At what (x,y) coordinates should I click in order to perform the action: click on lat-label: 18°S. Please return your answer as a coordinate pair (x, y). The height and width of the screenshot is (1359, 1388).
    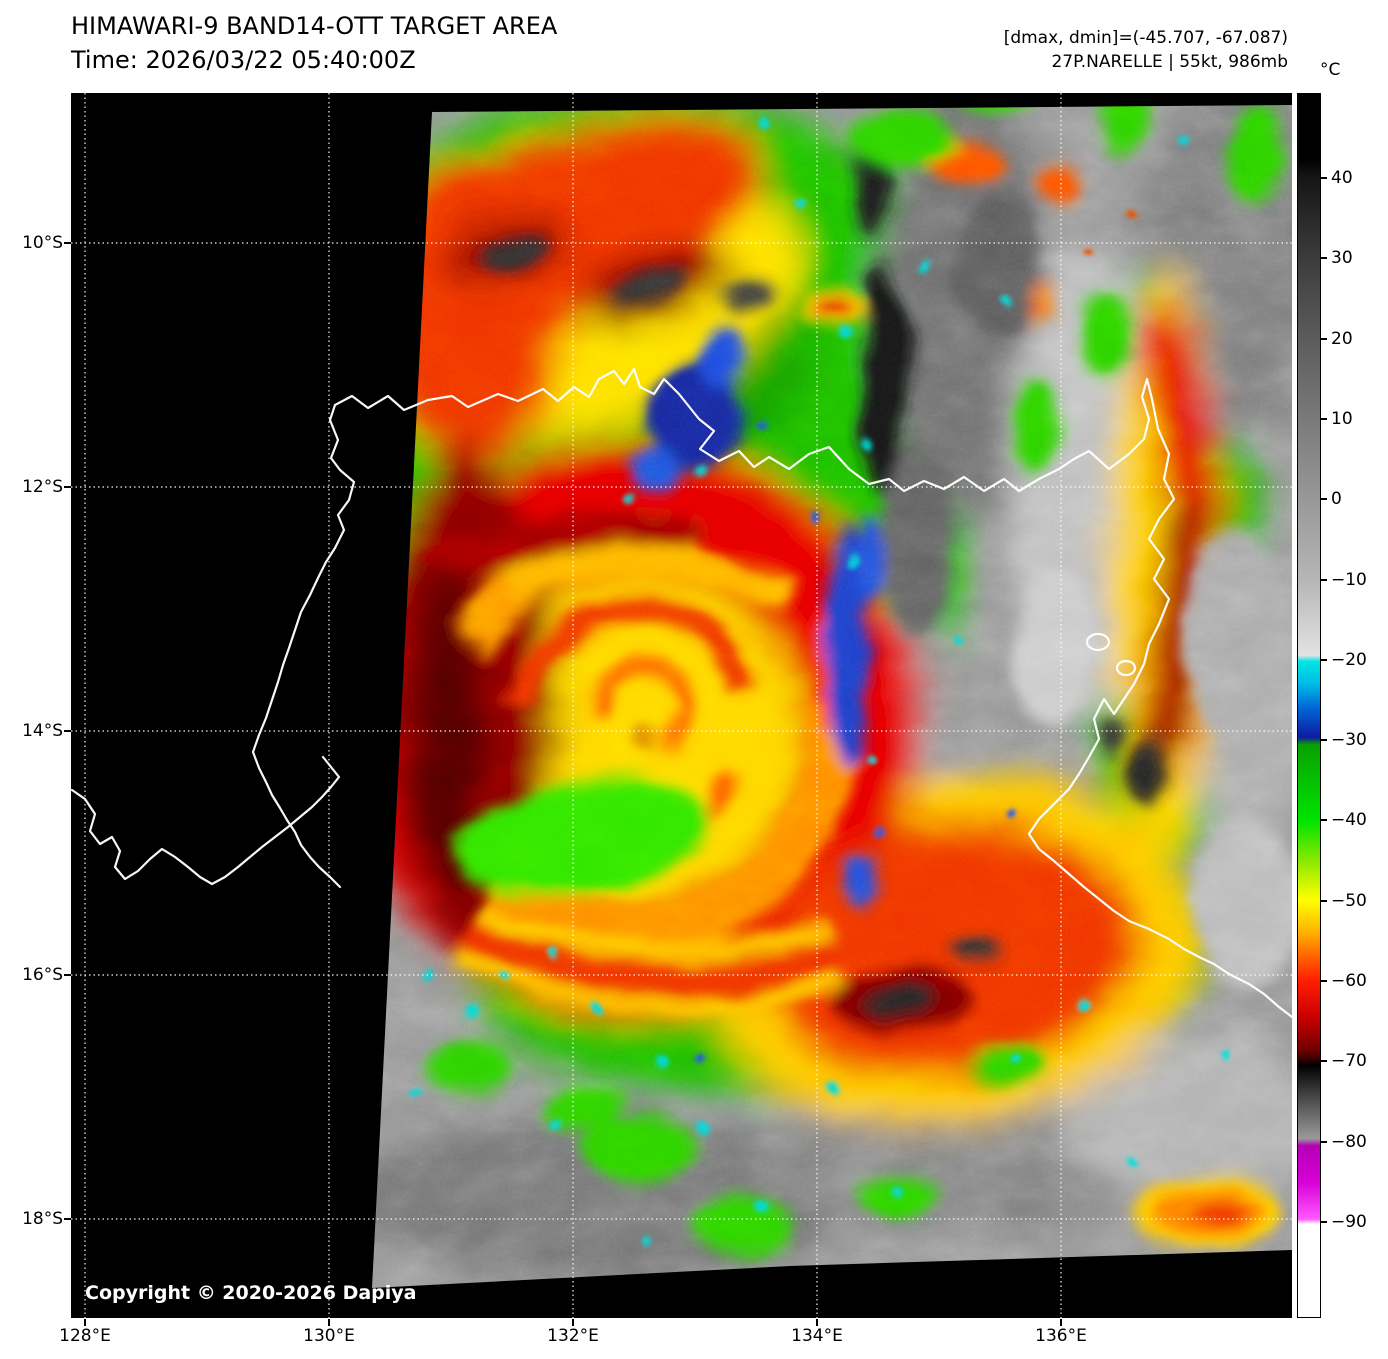
    Looking at the image, I should click on (42, 1219).